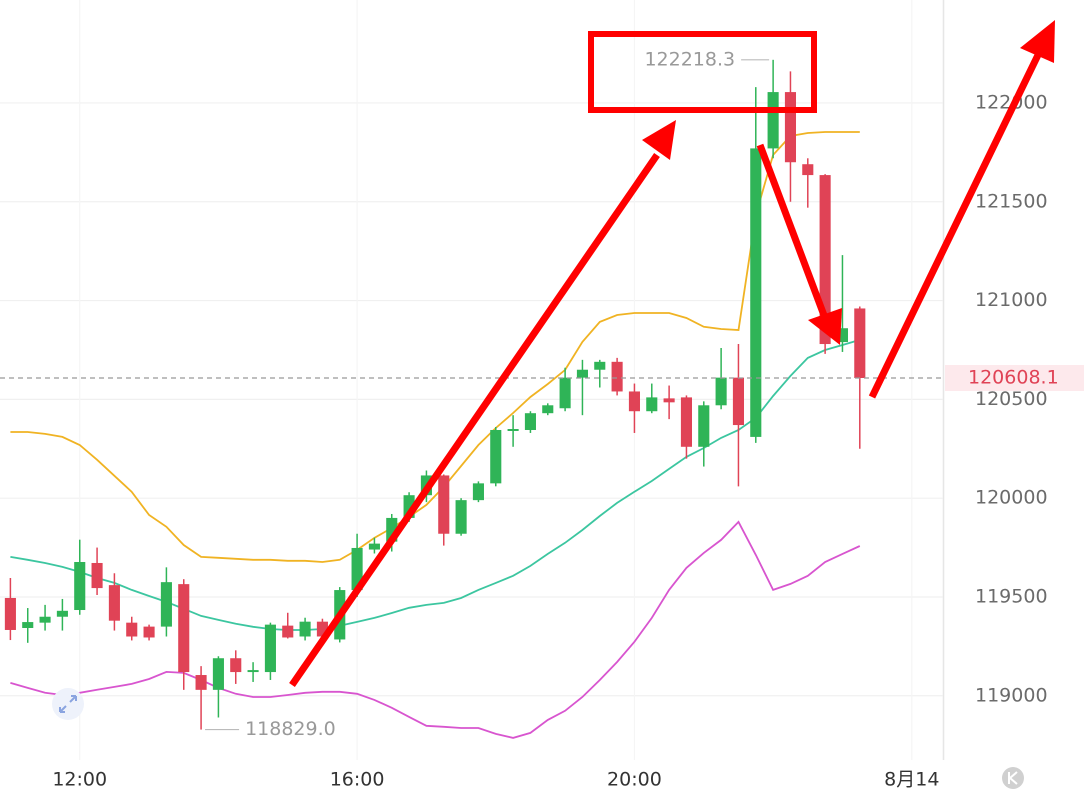 Image resolution: width=1084 pixels, height=796 pixels. Describe the element at coordinates (357, 780) in the screenshot. I see `x-tick-label: 16:00` at that location.